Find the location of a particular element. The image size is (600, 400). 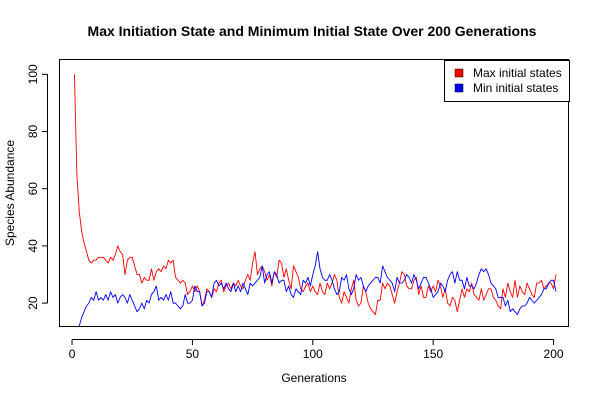

y-axis: 20 40 60 80 100 is located at coordinates (37, 187).